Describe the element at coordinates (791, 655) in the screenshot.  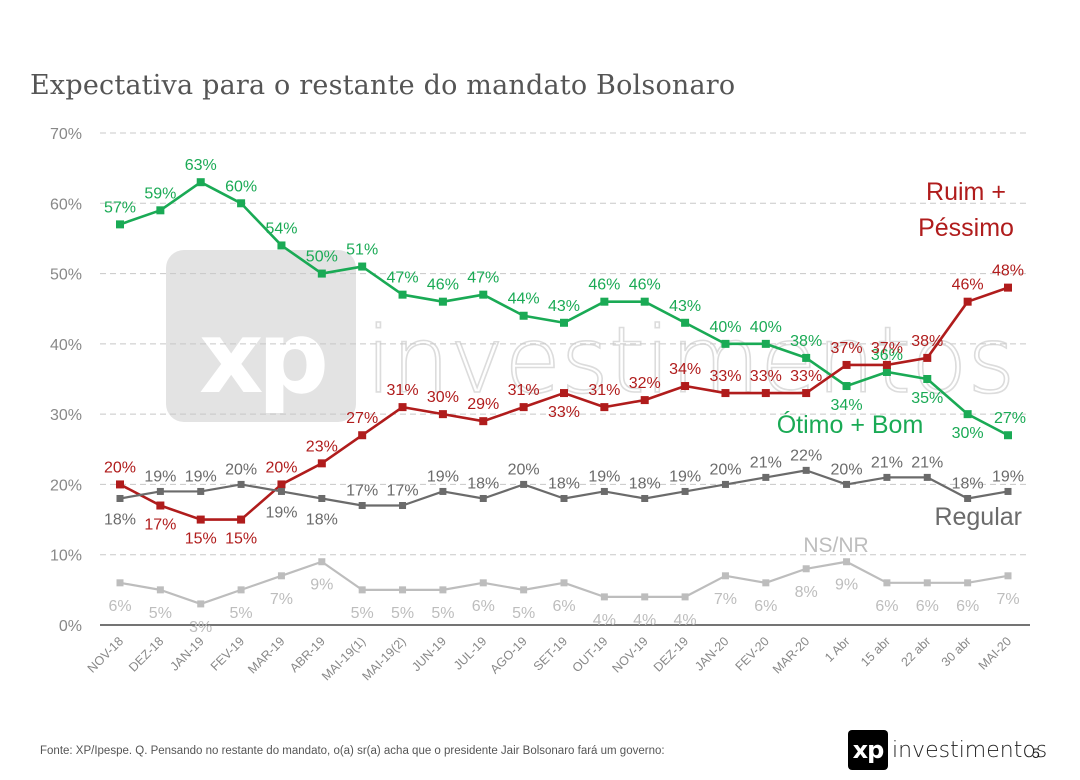
I see `x-tick-label: MAR-20` at that location.